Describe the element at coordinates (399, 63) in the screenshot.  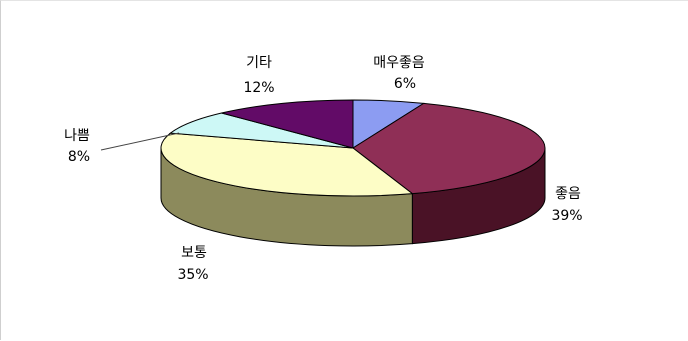
I see `label-very-good-name: 매우좋음` at that location.